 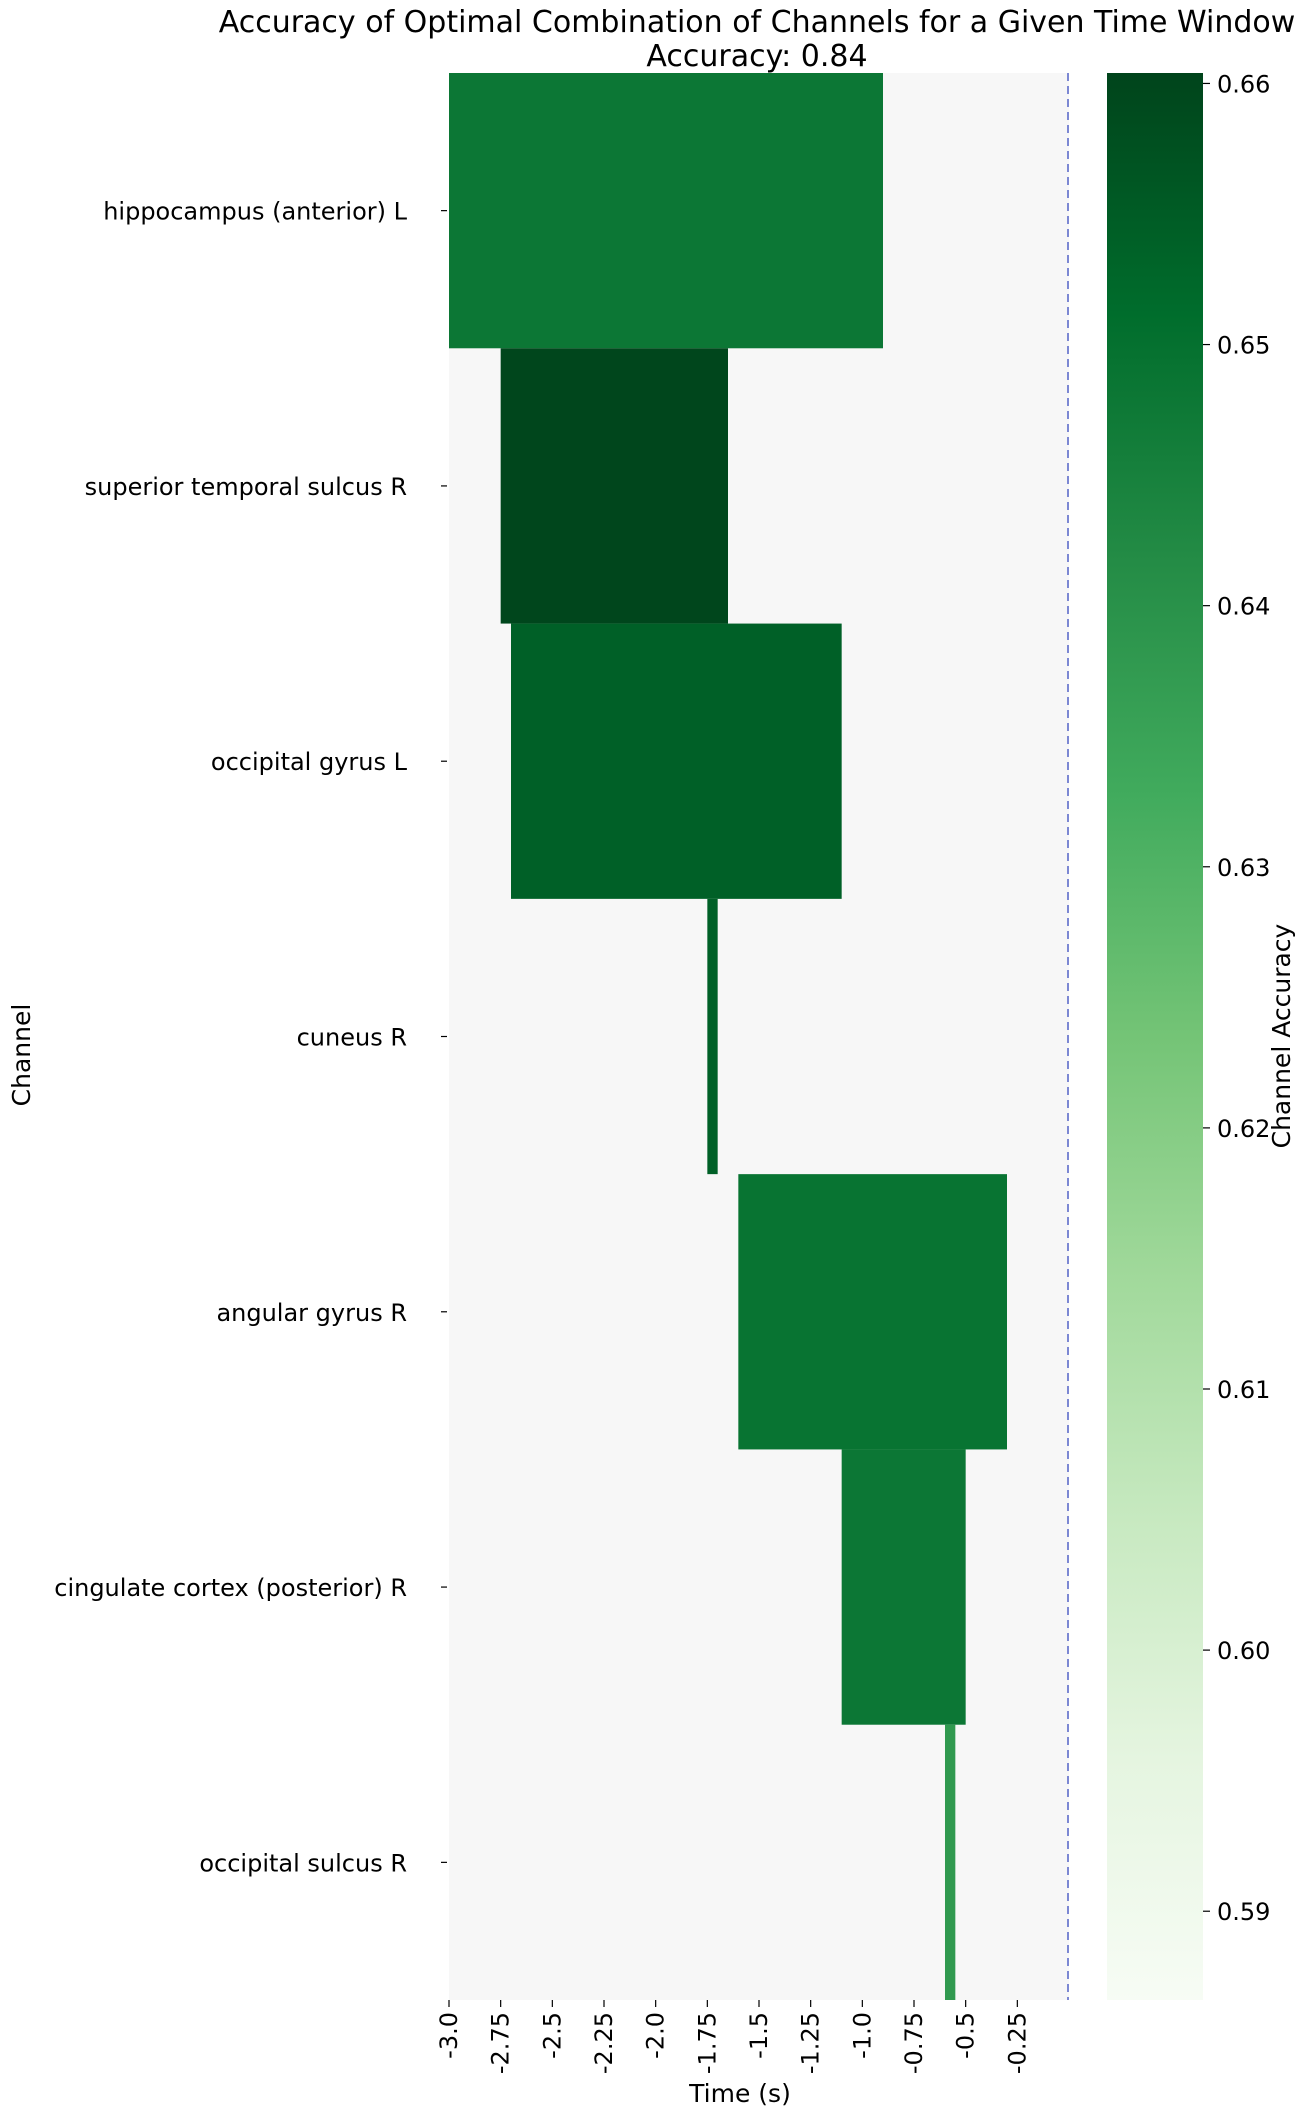 What do you see at coordinates (1243, 607) in the screenshot?
I see `colorbar-tick-label: 0.64` at bounding box center [1243, 607].